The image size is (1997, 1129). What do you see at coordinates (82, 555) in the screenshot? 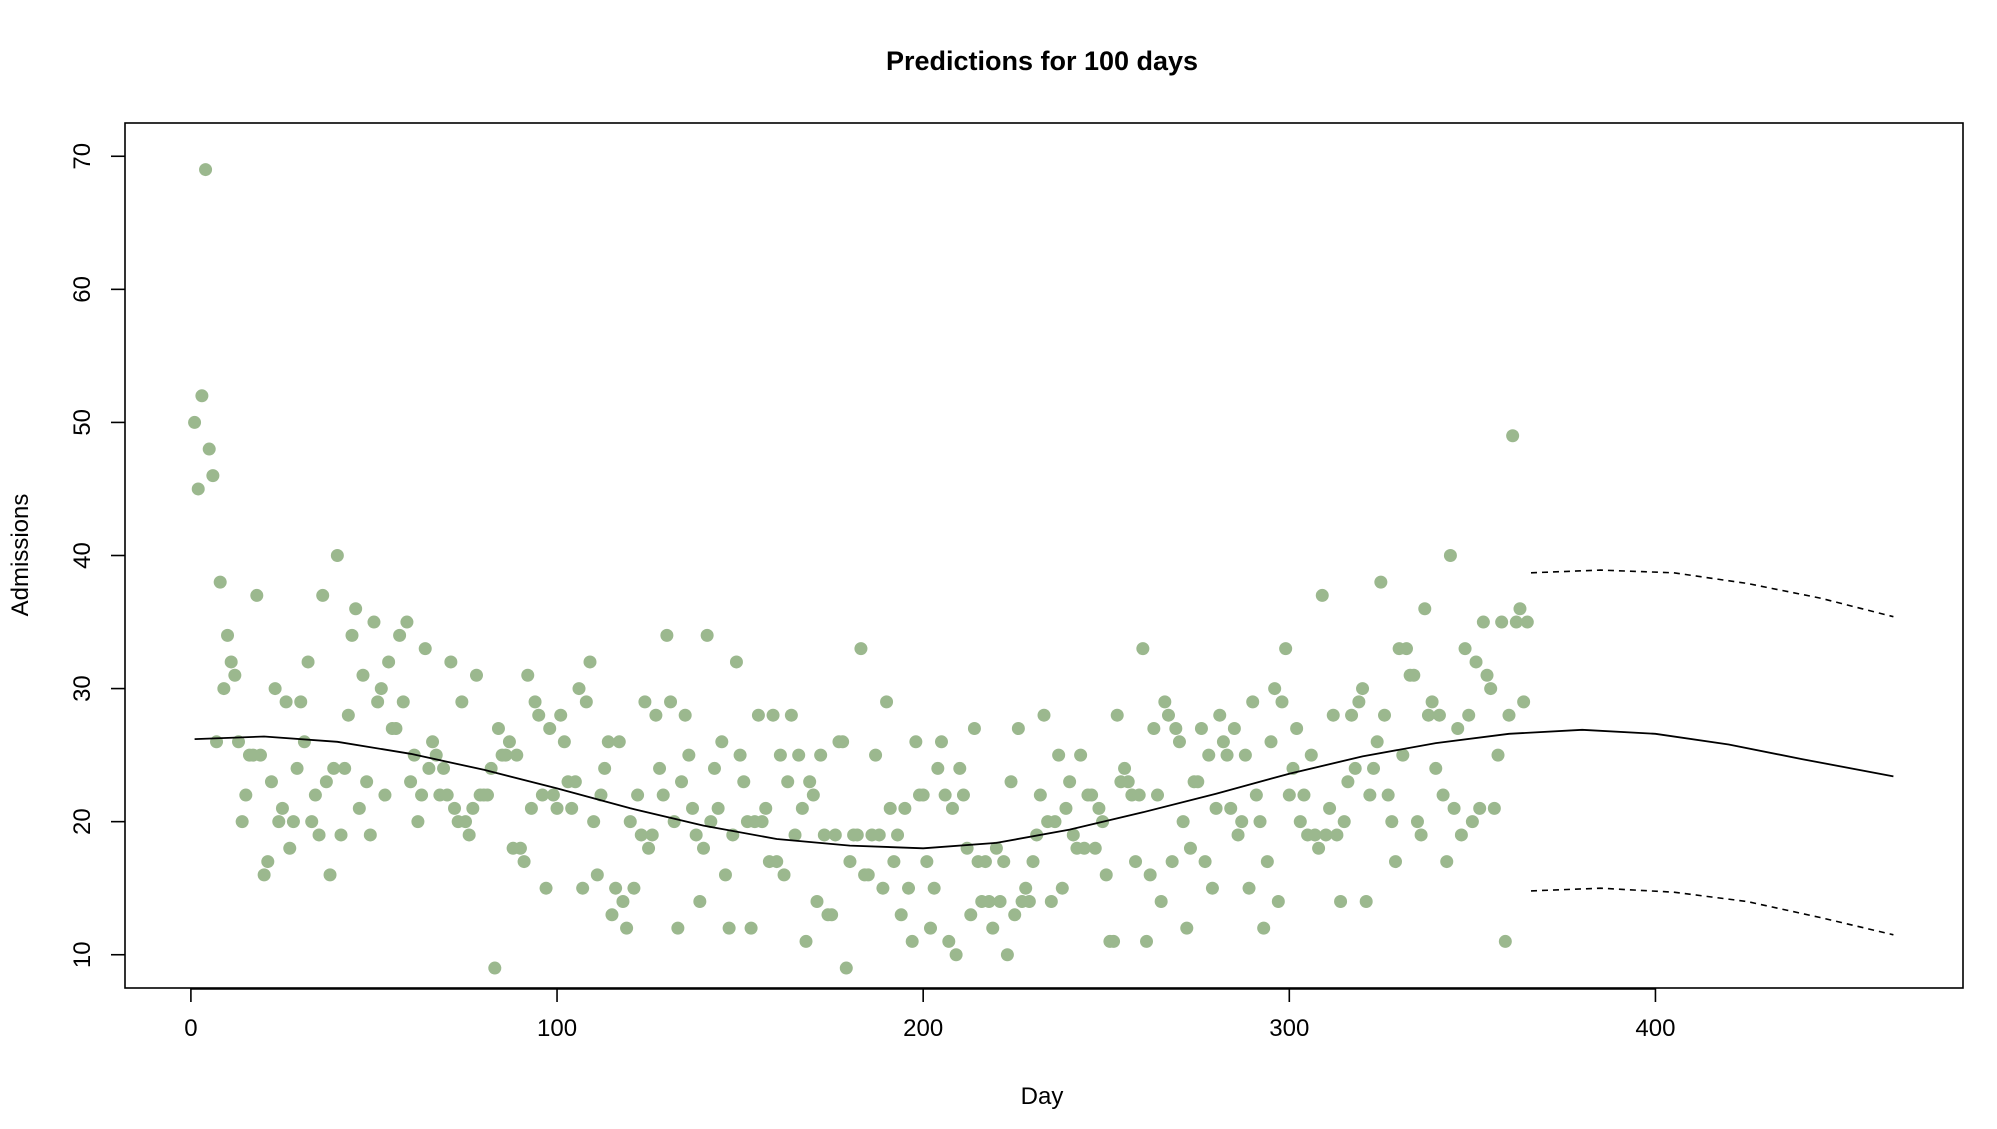
I see `y-tick-label: 40` at bounding box center [82, 555].